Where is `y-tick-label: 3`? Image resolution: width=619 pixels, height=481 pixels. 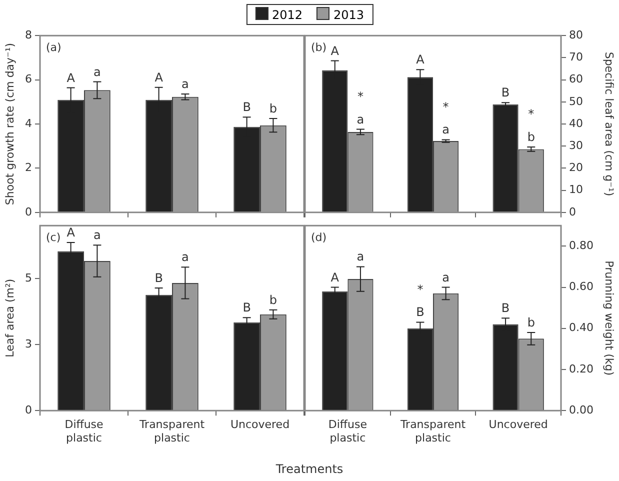 y-tick-label: 3 is located at coordinates (28, 343).